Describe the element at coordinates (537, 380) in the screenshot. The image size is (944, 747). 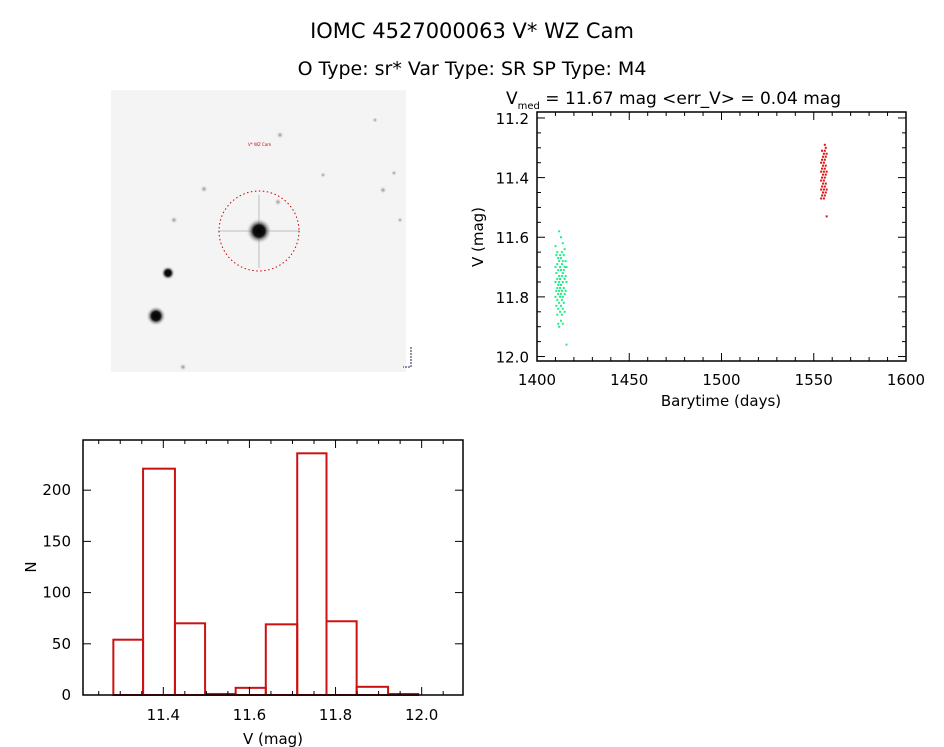
I see `x-tick-label: 1400` at that location.